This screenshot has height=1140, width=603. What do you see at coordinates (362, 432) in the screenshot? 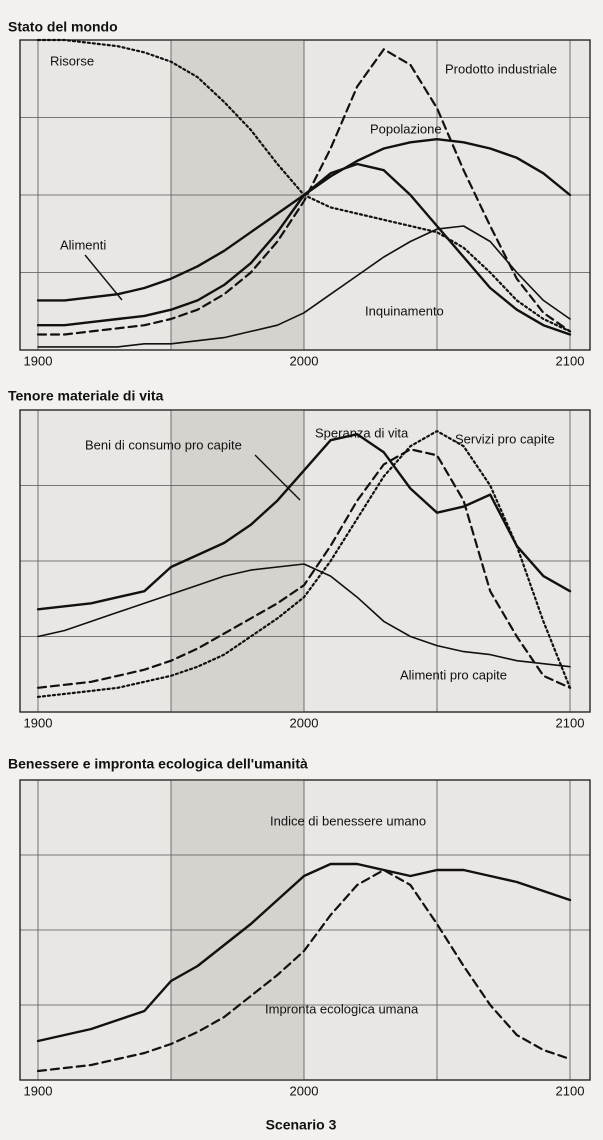
I see `series-label: Speranza di vita` at bounding box center [362, 432].